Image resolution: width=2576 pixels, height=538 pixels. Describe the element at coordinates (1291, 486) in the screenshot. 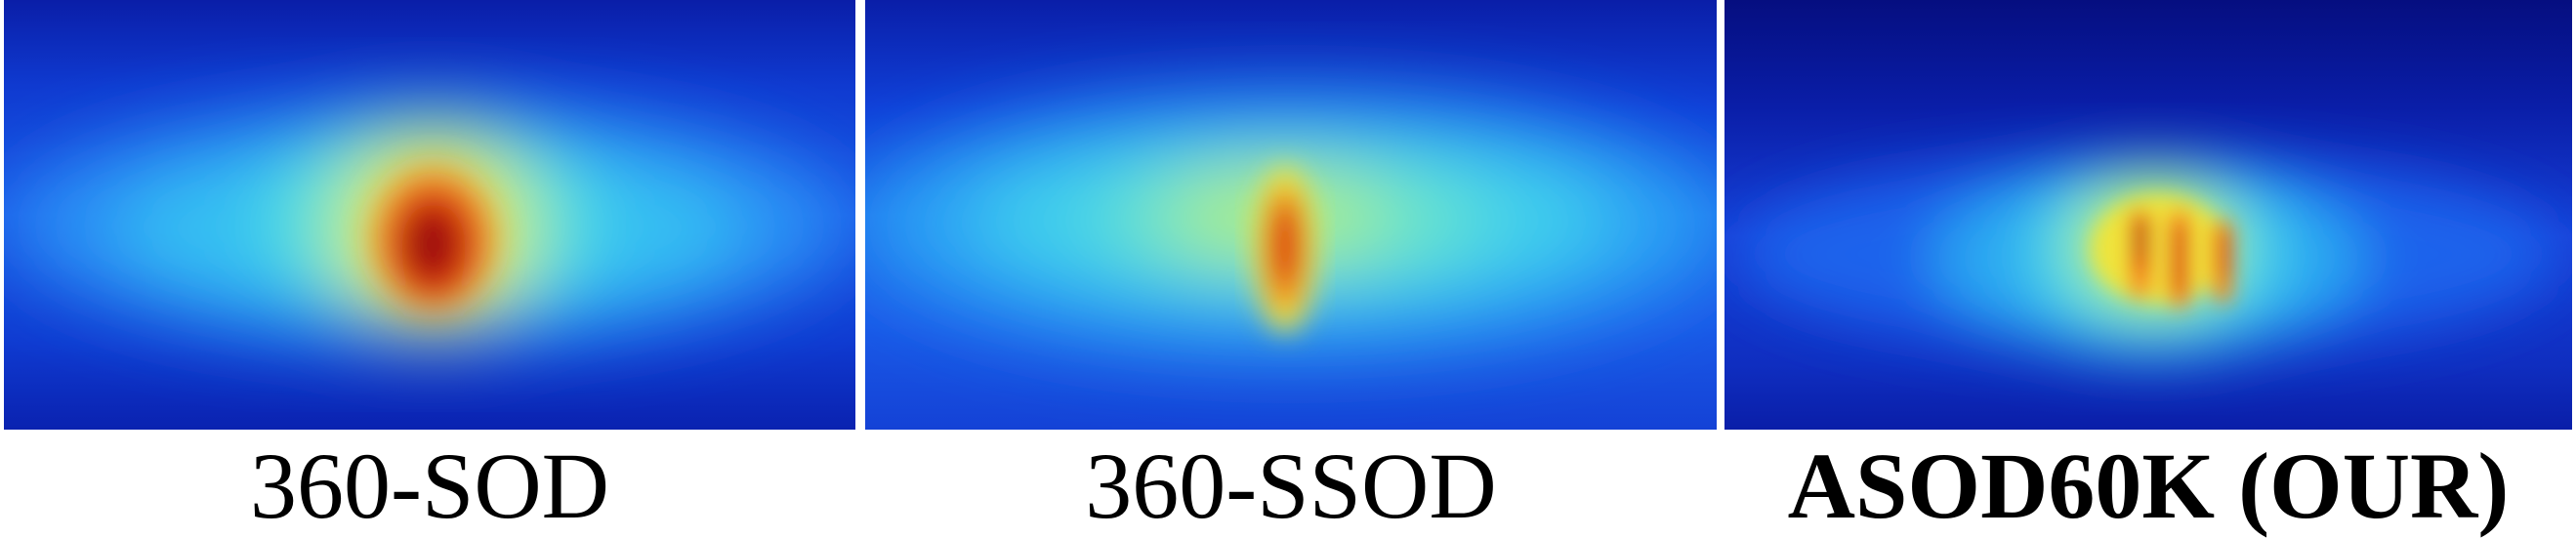

I see `caption-360-ssod: 360-SSOD` at that location.